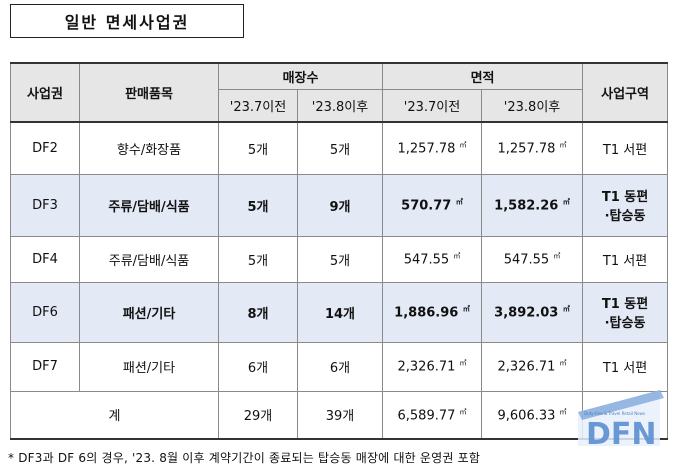 This screenshot has width=680, height=472. What do you see at coordinates (532, 148) in the screenshot?
I see `cell-area-after: 1,257.78 ㎡` at bounding box center [532, 148].